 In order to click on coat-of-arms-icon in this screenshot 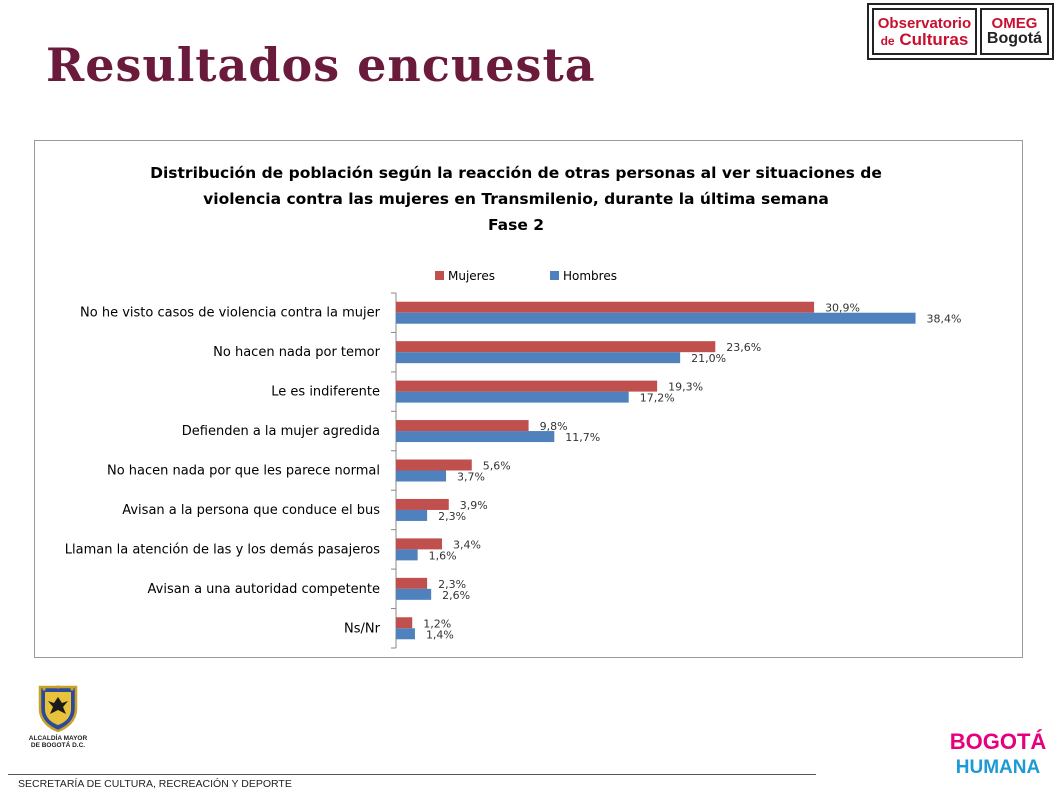, I will do `click(58, 709)`.